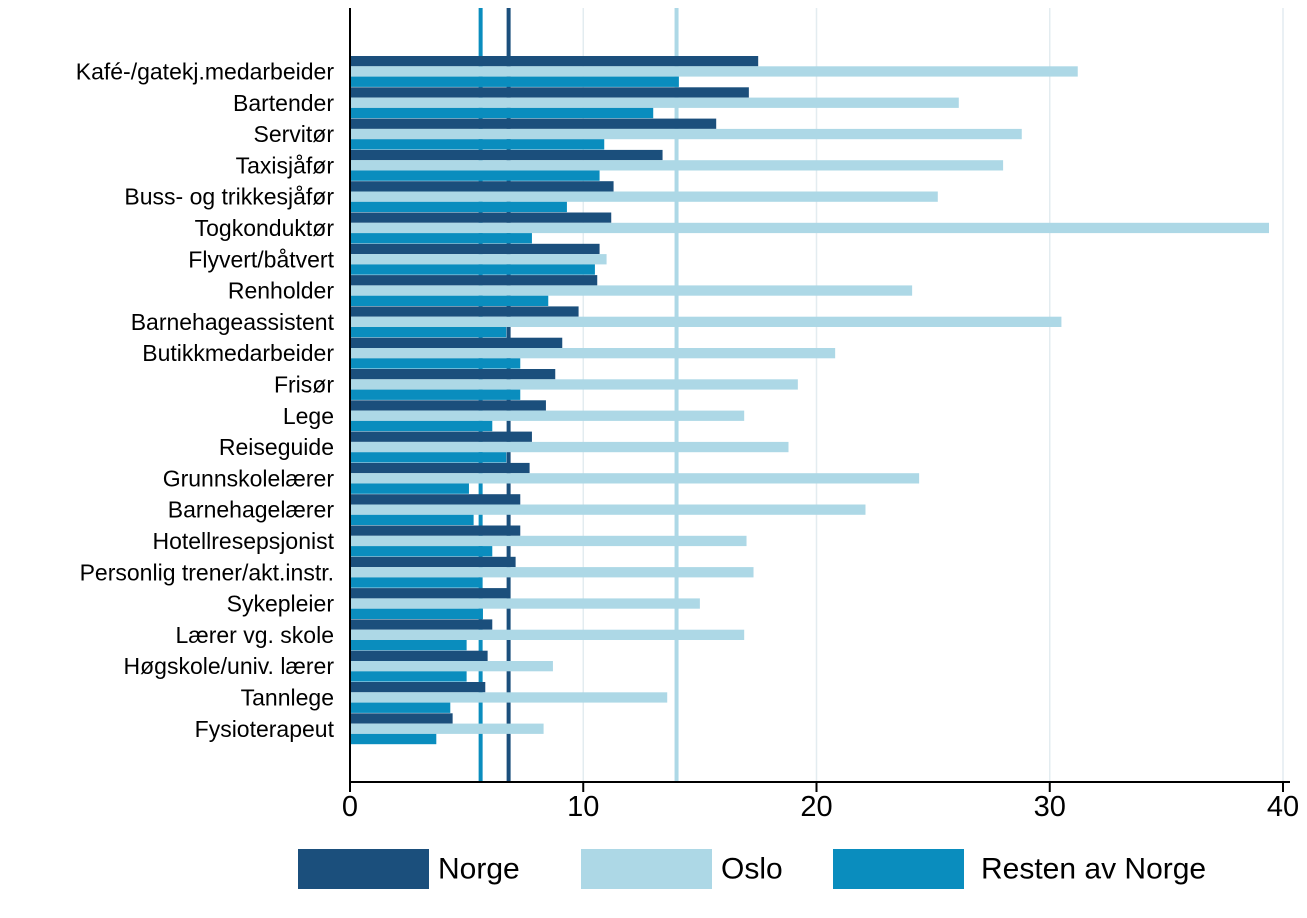 The image size is (1307, 918). What do you see at coordinates (283, 103) in the screenshot?
I see `category-label-1: Bartender` at bounding box center [283, 103].